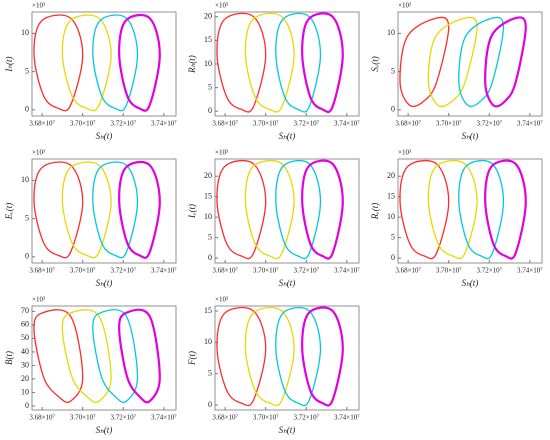  Describe the element at coordinates (9, 358) in the screenshot. I see `y-axis-label: B(t)` at that location.